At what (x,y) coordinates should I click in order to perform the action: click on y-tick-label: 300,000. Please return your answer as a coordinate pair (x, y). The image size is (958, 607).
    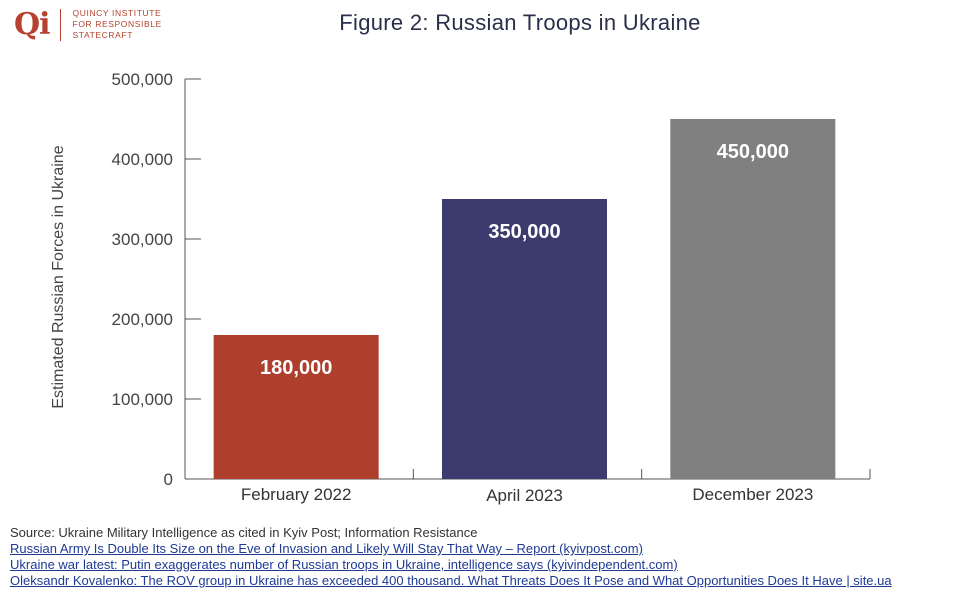
    Looking at the image, I should click on (142, 239).